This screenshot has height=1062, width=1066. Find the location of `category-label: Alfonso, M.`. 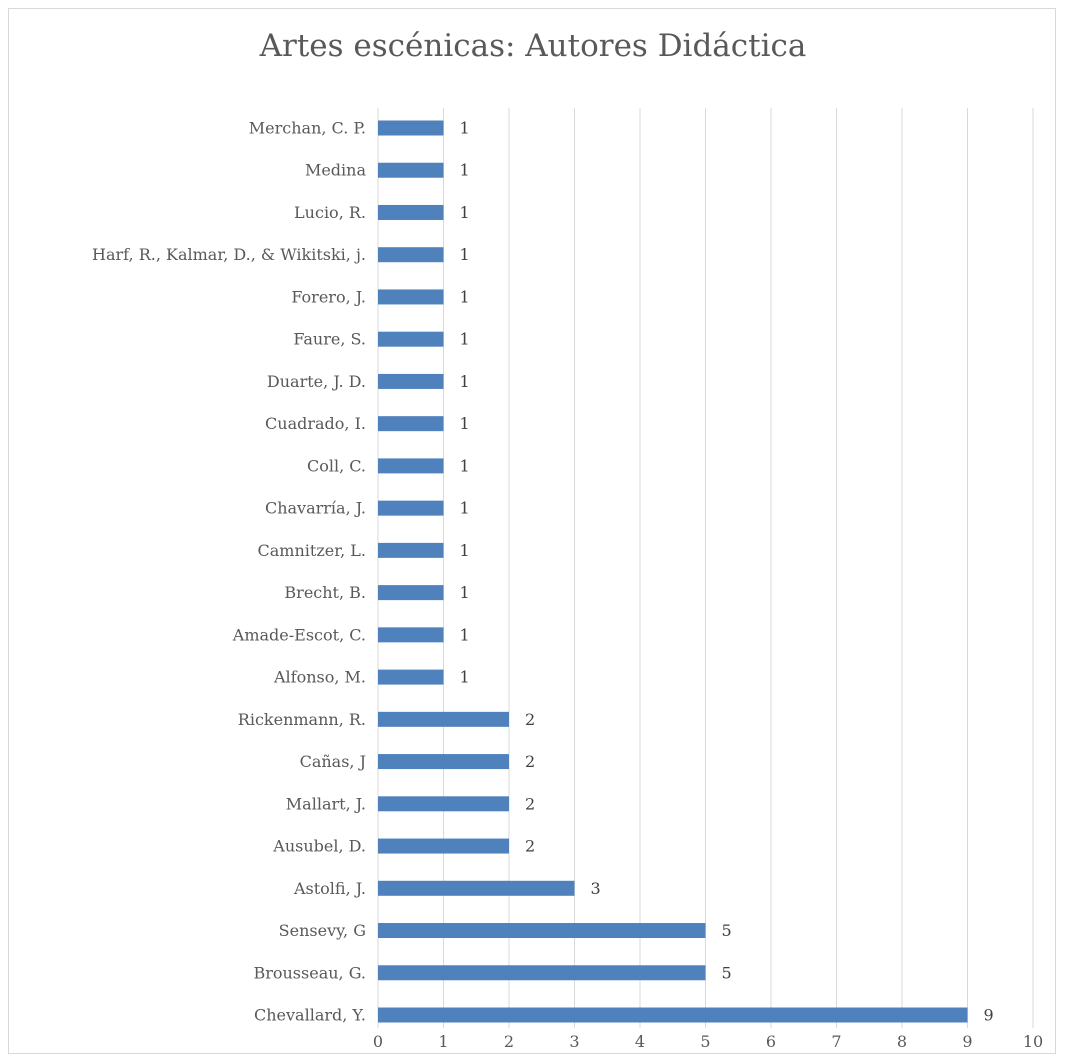

category-label: Alfonso, M. is located at coordinates (319, 677).